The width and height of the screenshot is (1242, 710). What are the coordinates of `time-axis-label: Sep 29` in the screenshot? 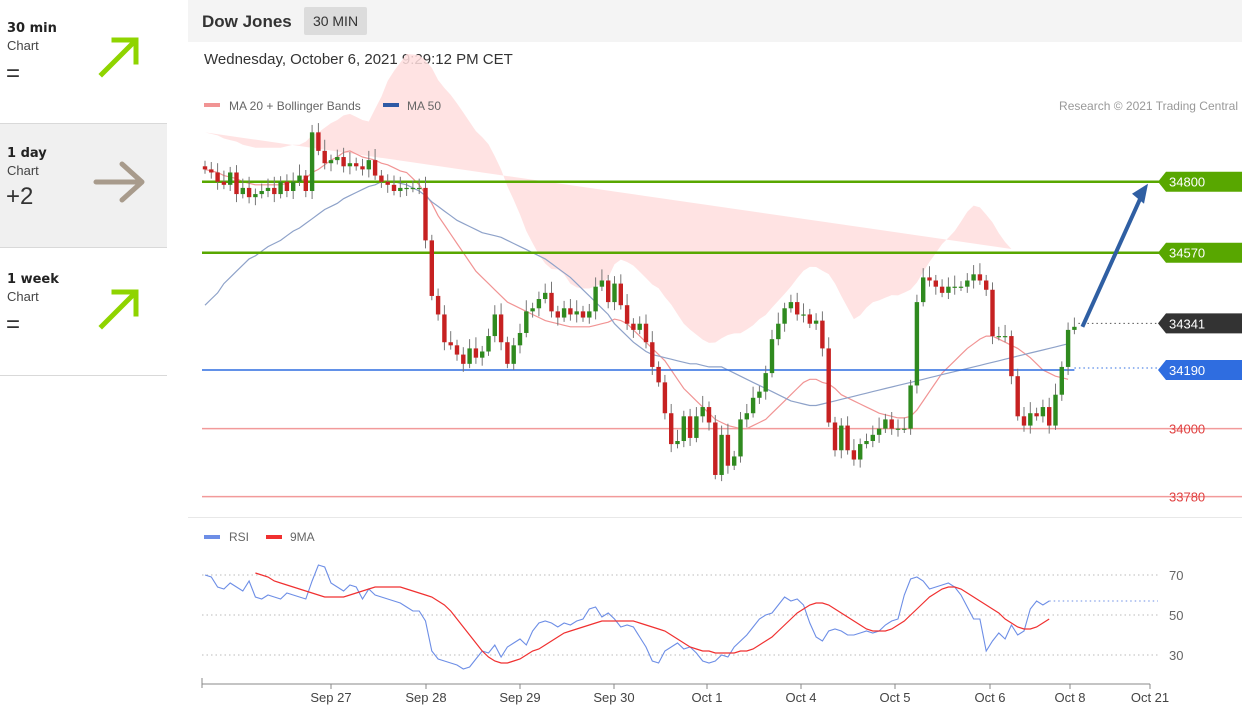 It's located at (519, 697).